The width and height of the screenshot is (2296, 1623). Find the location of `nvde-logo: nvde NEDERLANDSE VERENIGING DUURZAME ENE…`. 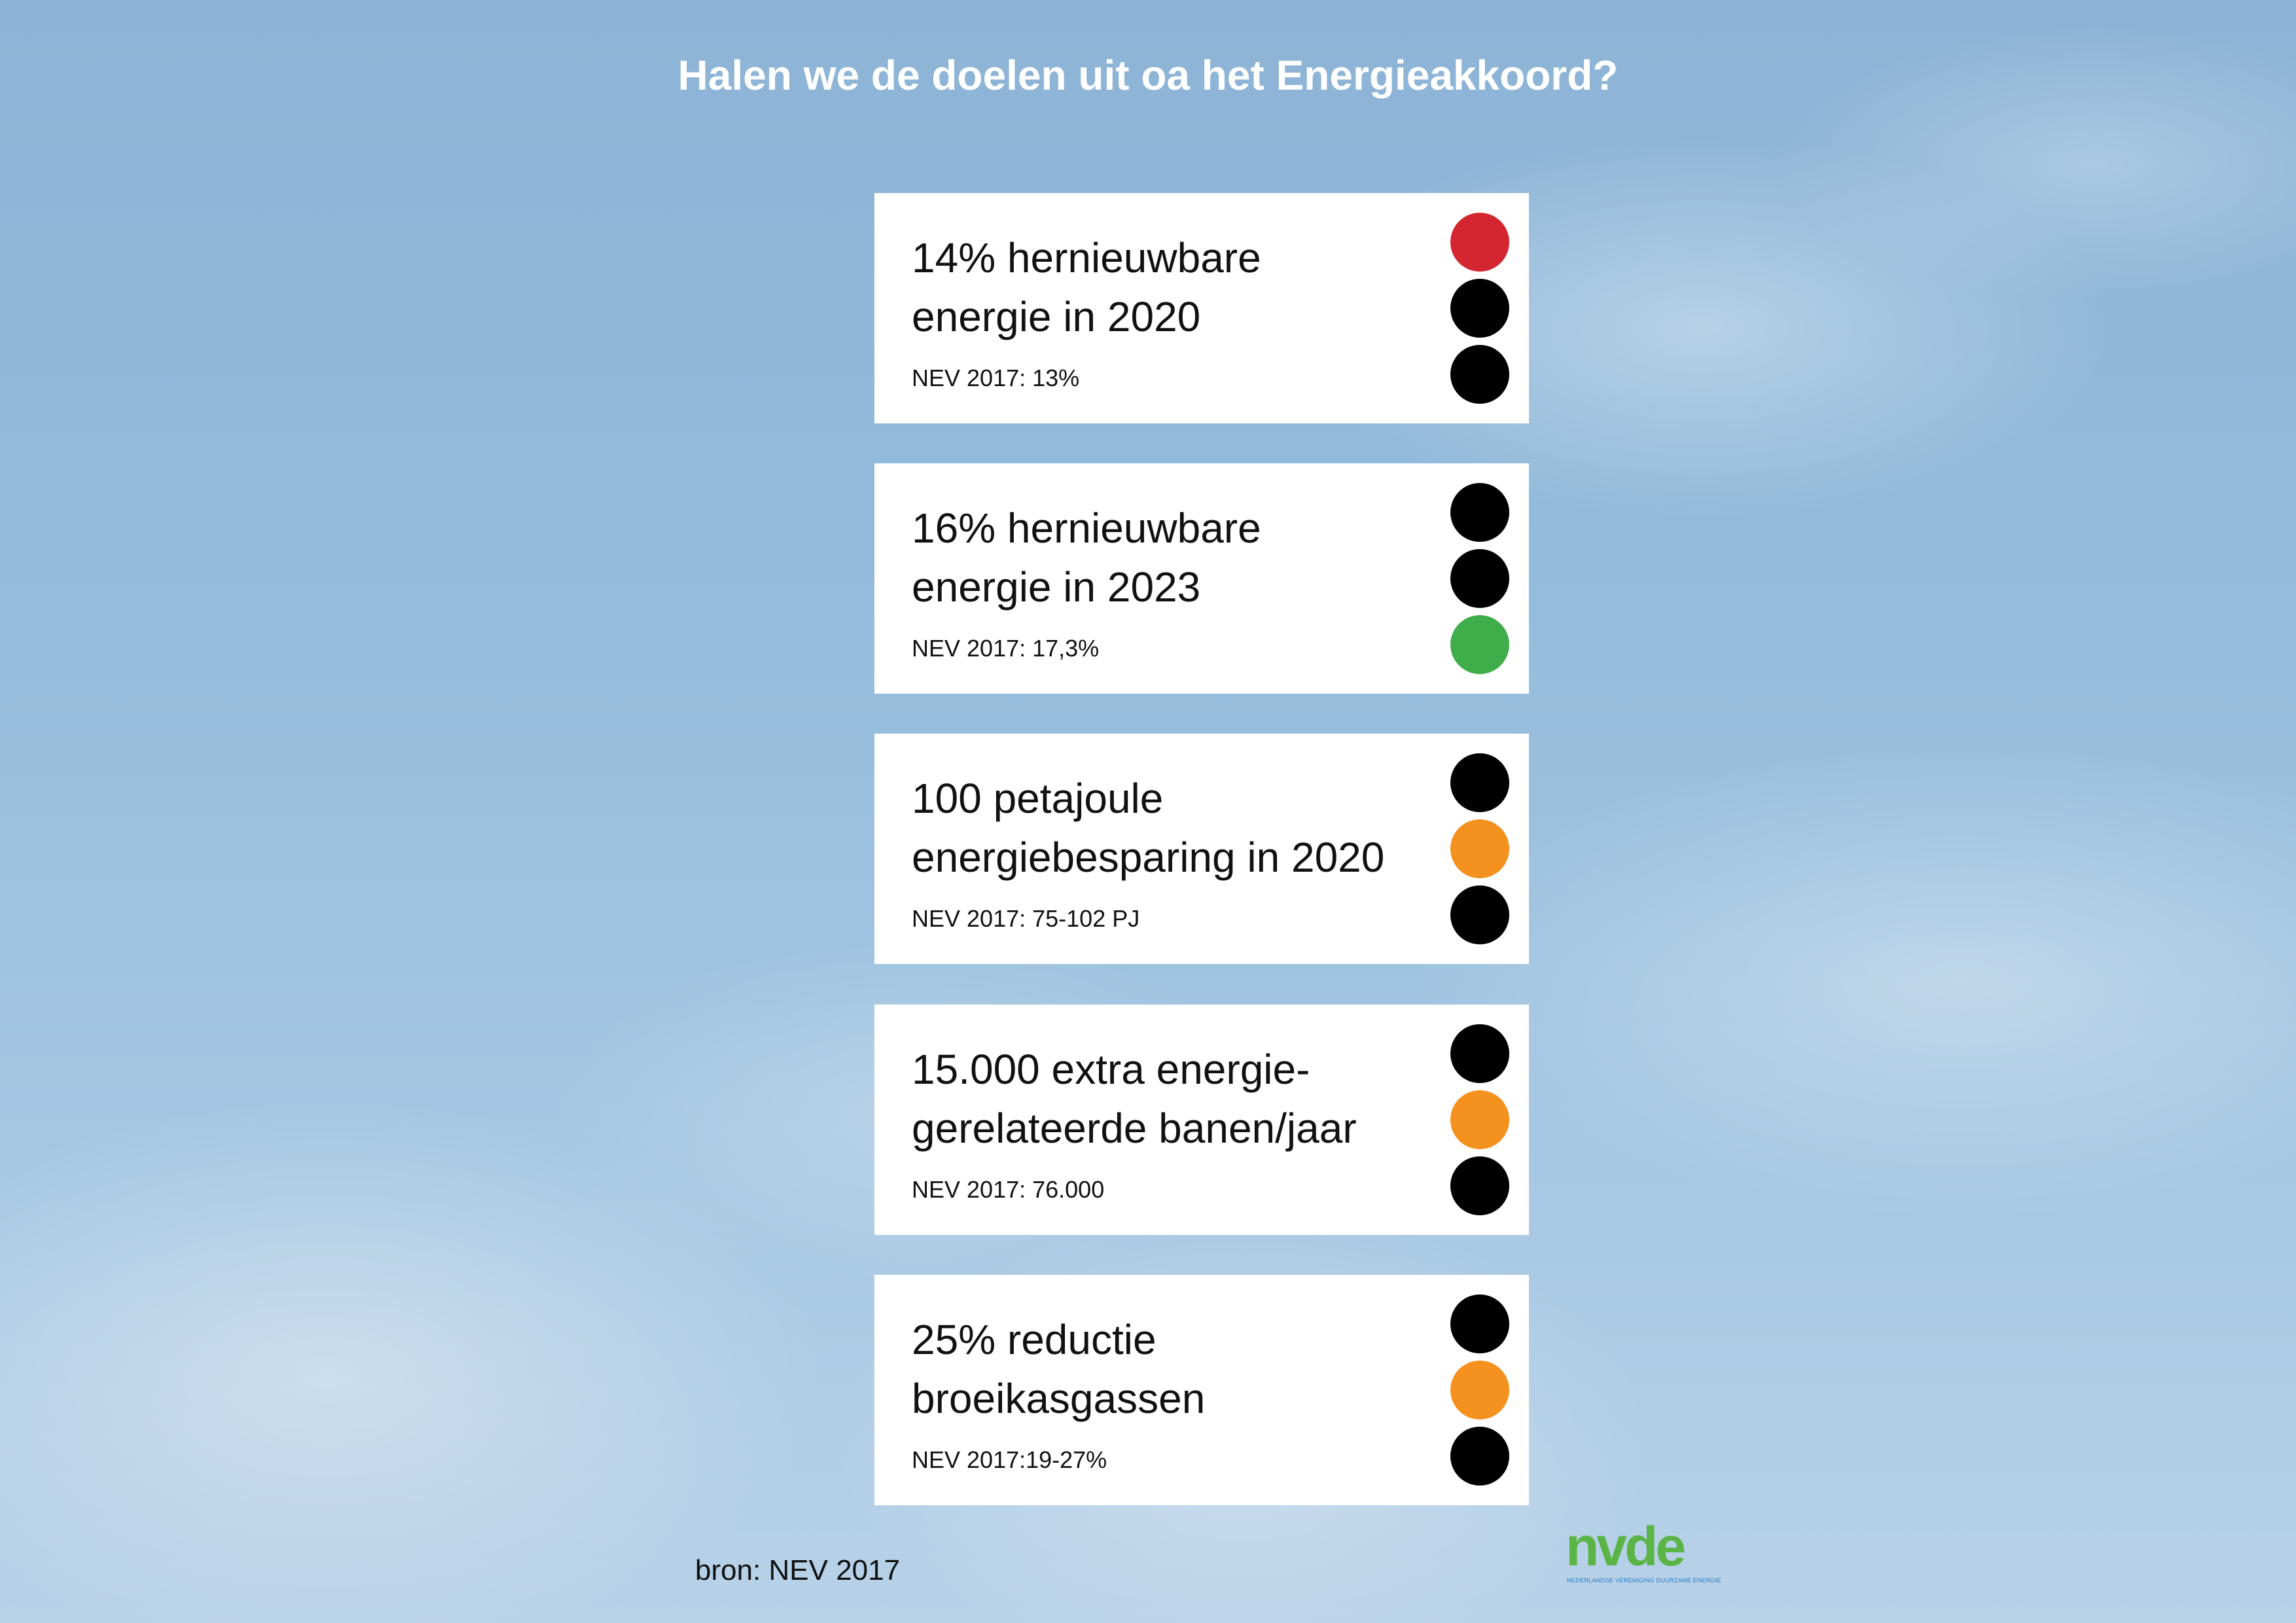

nvde-logo: nvde NEDERLANDSE VERENIGING DUURZAME ENE… is located at coordinates (1643, 1554).